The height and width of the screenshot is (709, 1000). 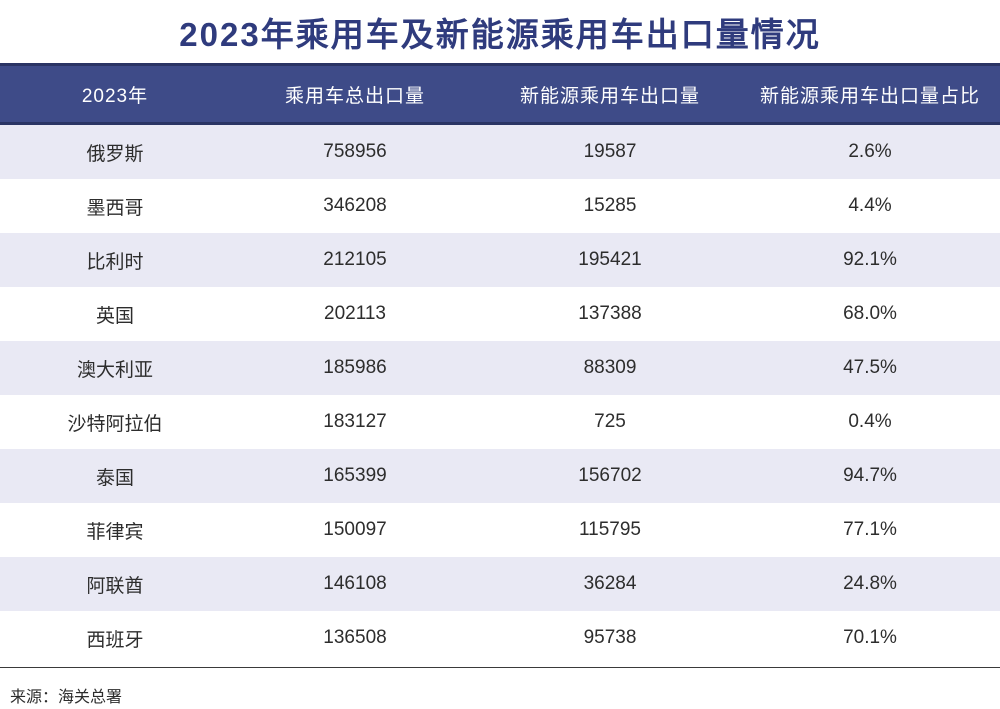 I want to click on cell-nev-share: 0.4%, so click(x=870, y=421).